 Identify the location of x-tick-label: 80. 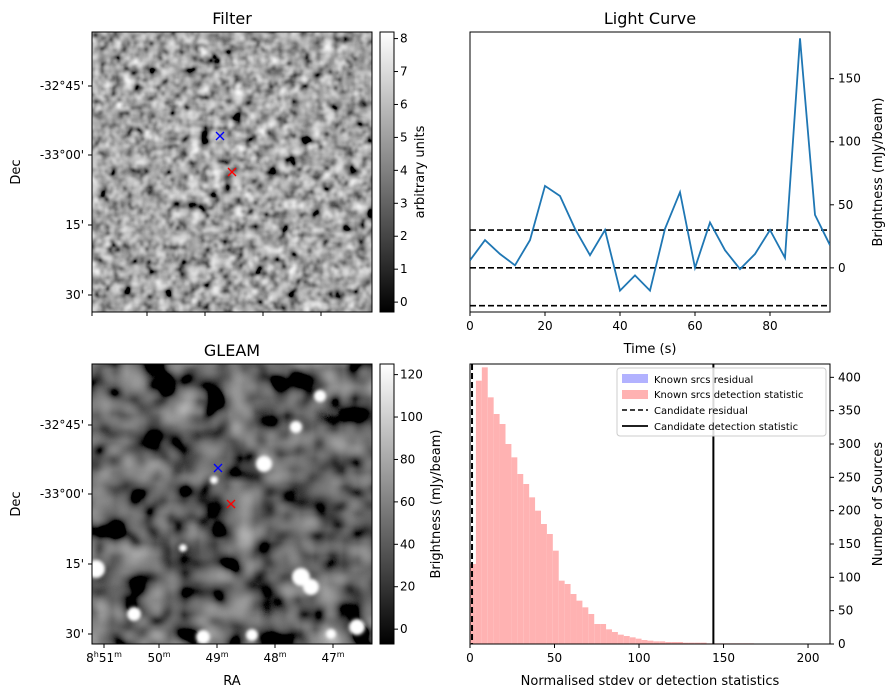
(769, 326).